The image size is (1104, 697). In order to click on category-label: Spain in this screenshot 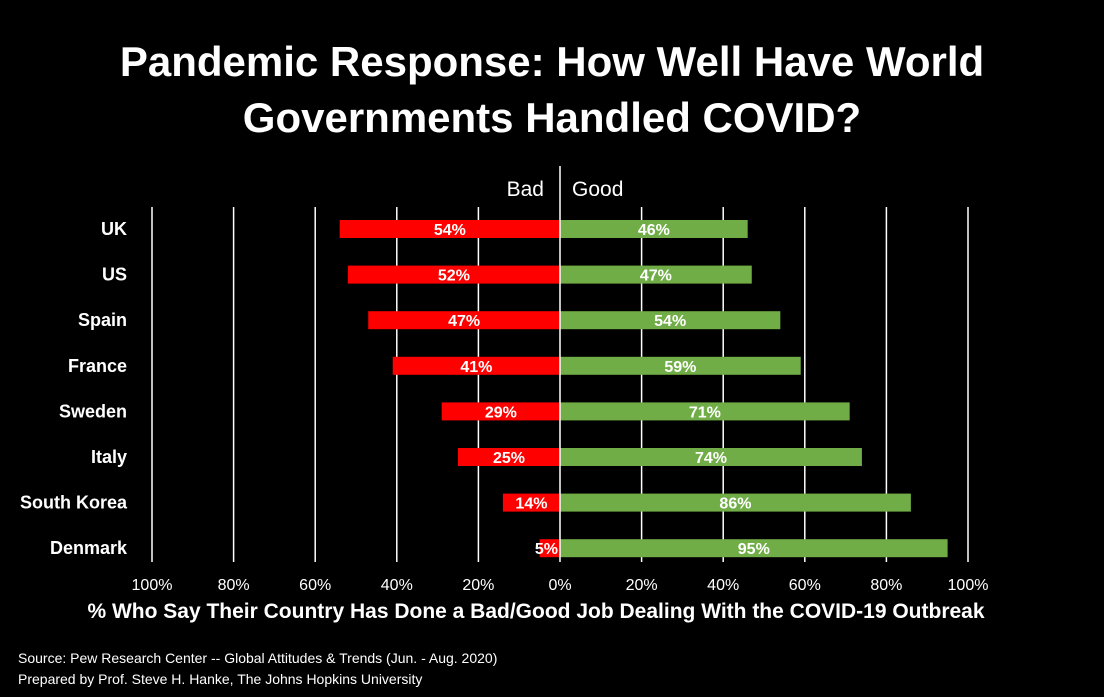, I will do `click(102, 320)`.